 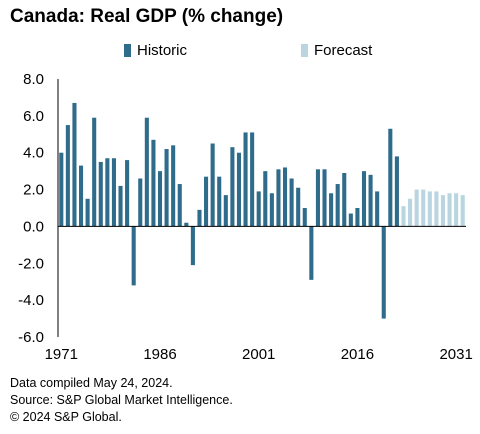 What do you see at coordinates (153, 183) in the screenshot?
I see `historic-bar-1985` at bounding box center [153, 183].